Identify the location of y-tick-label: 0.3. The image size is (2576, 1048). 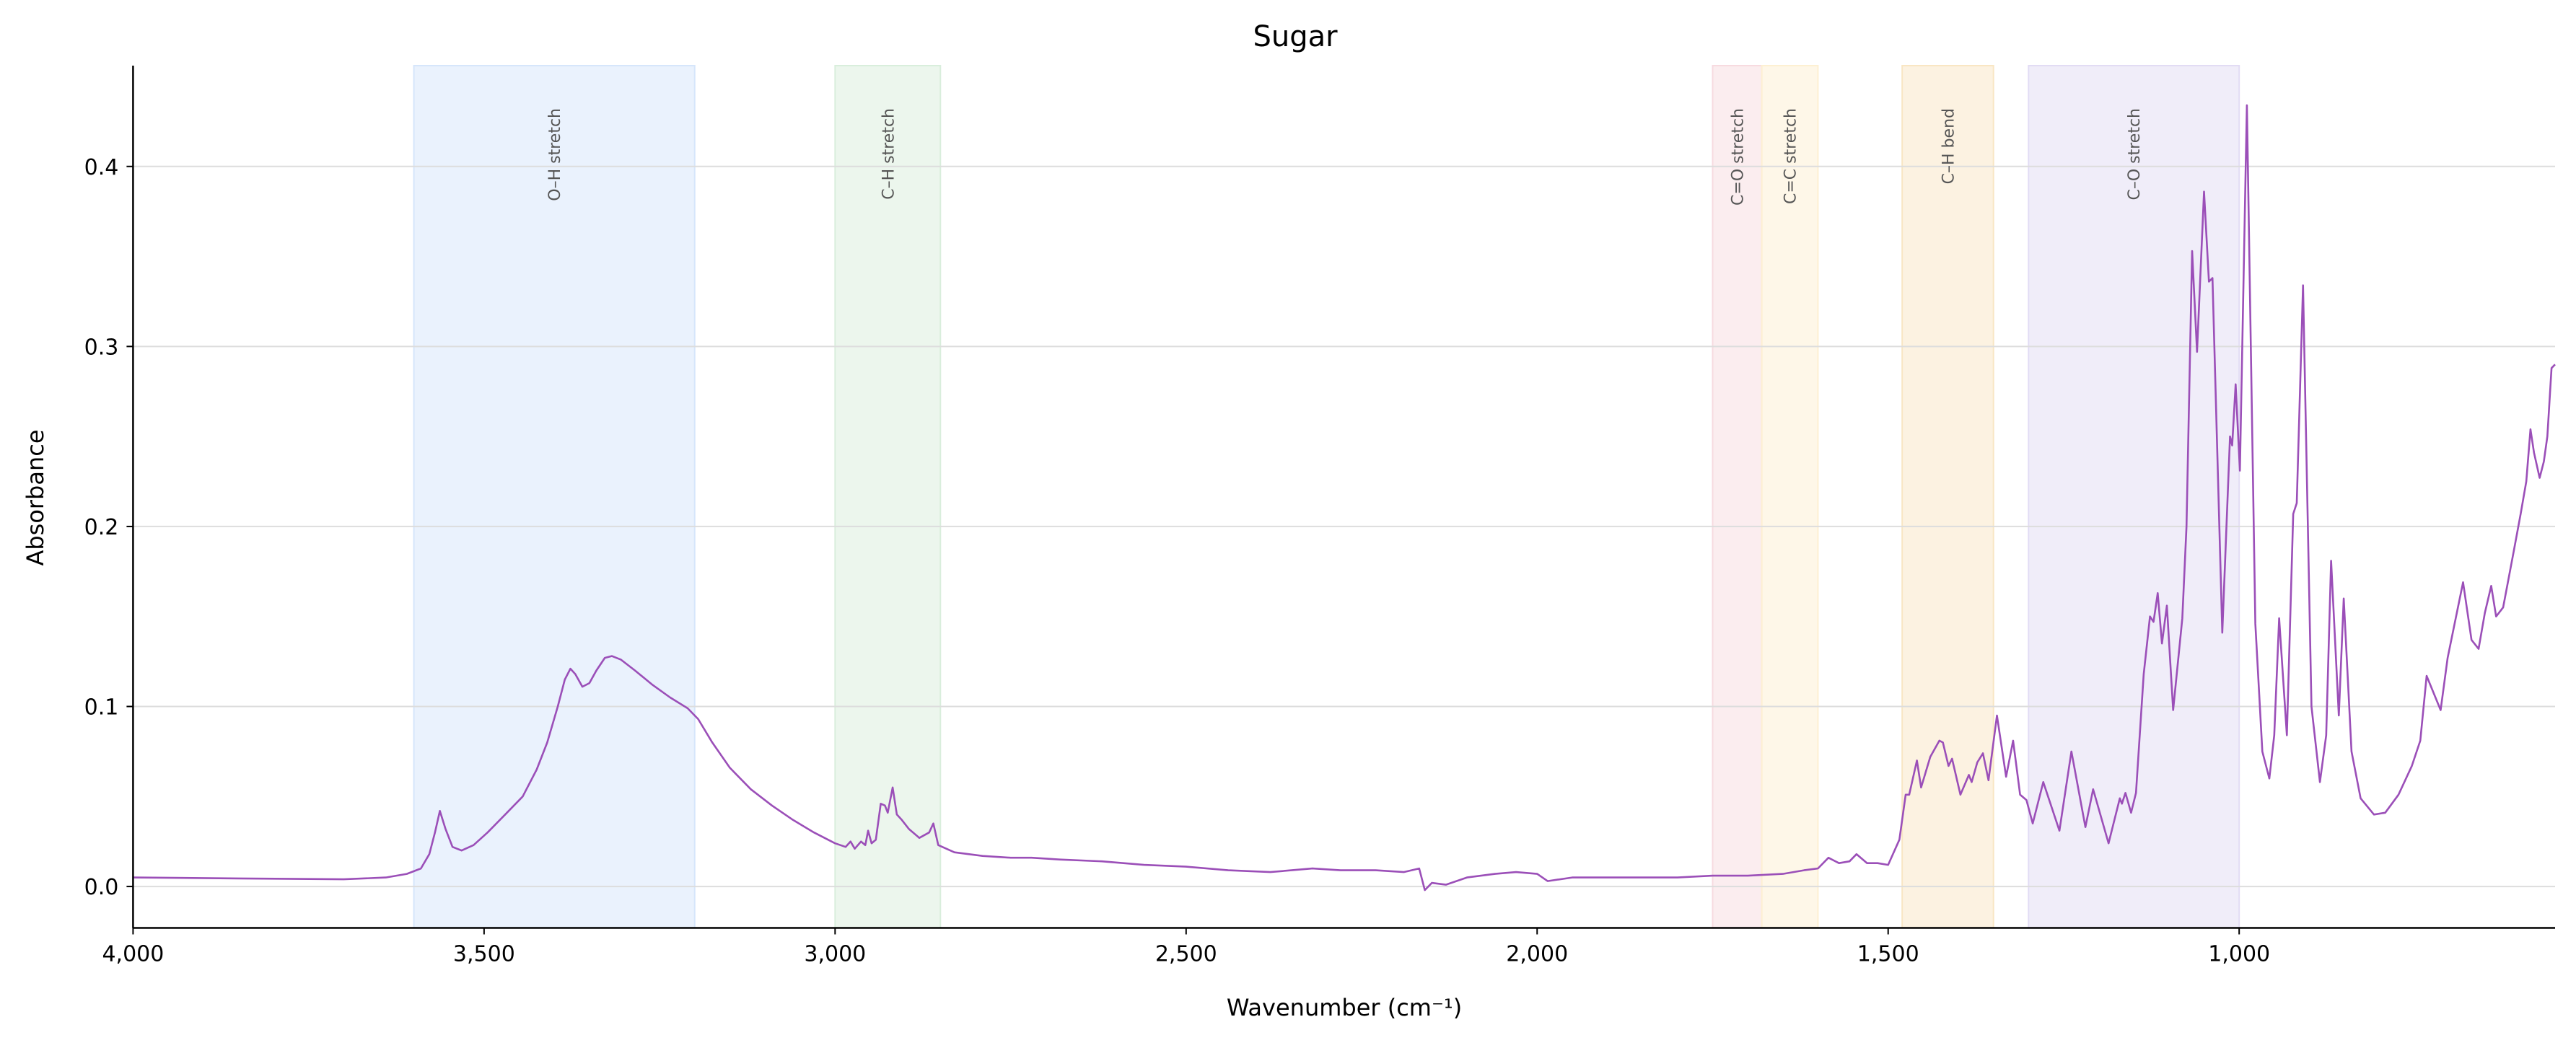
(101, 347).